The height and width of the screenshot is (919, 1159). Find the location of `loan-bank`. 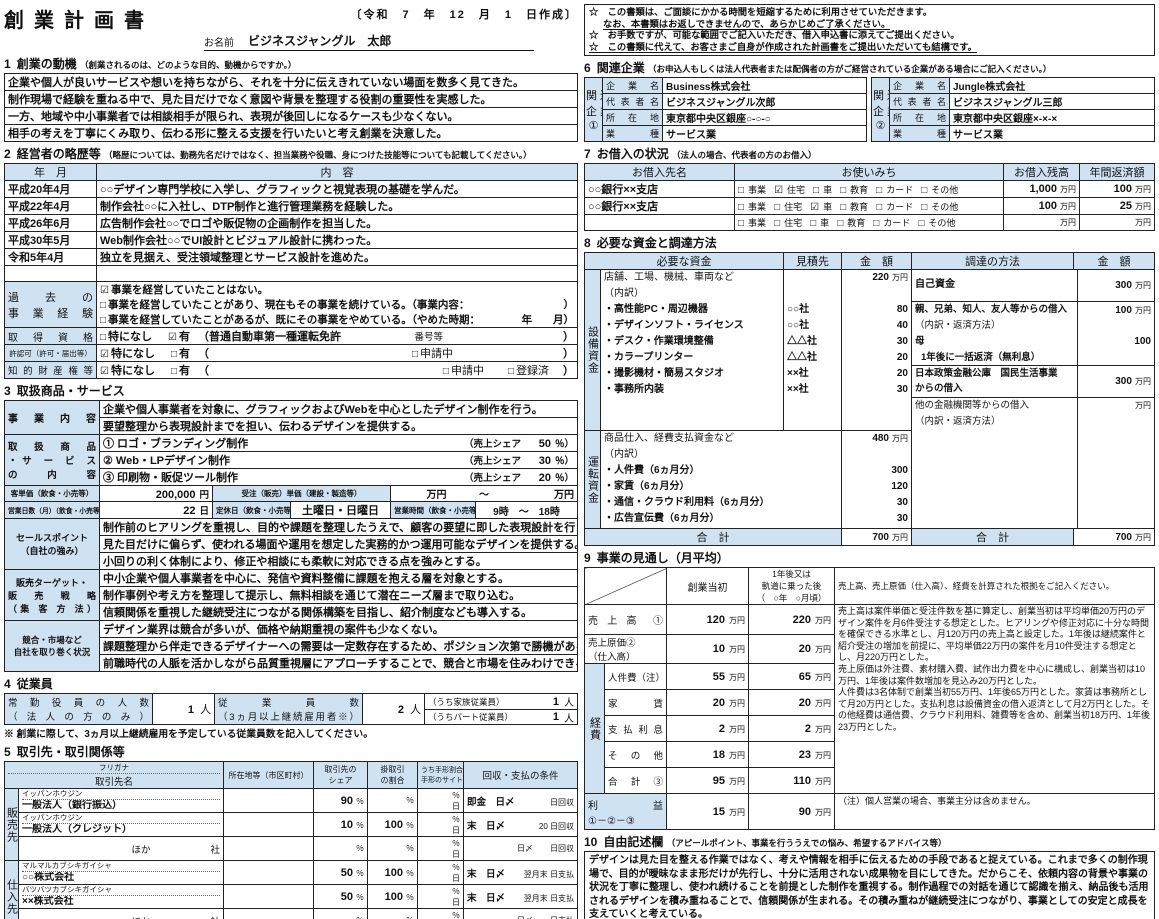

loan-bank is located at coordinates (659, 222).